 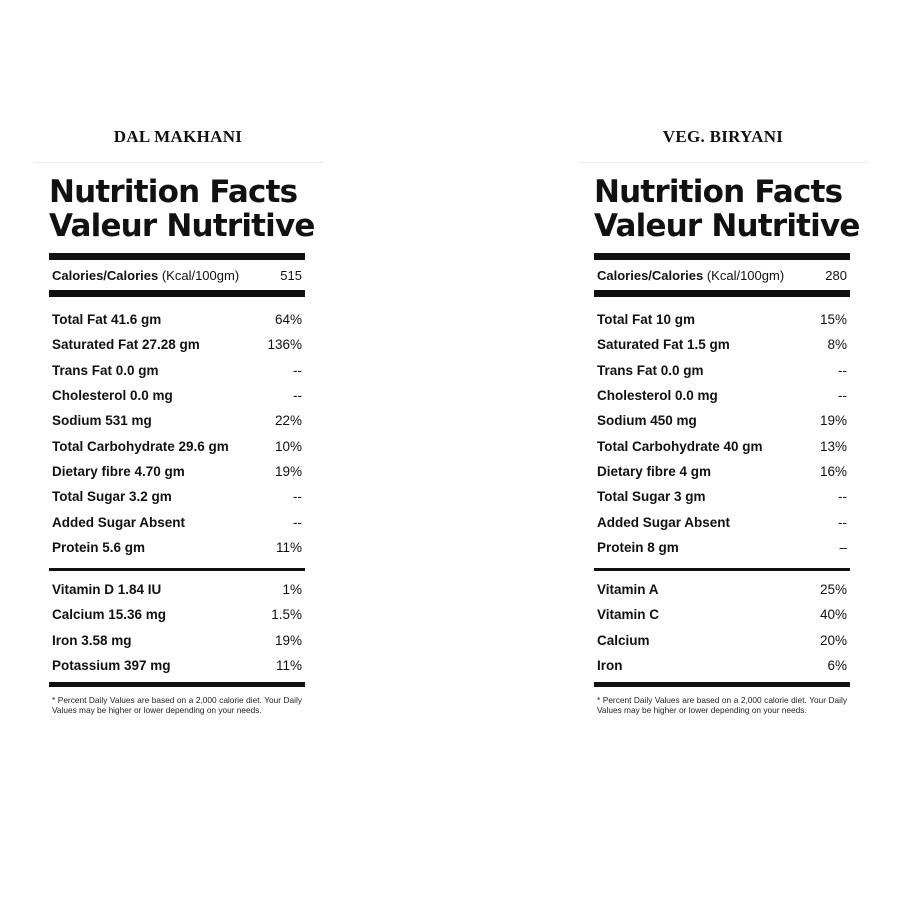 I want to click on vitamin-label: Iron, so click(x=610, y=665).